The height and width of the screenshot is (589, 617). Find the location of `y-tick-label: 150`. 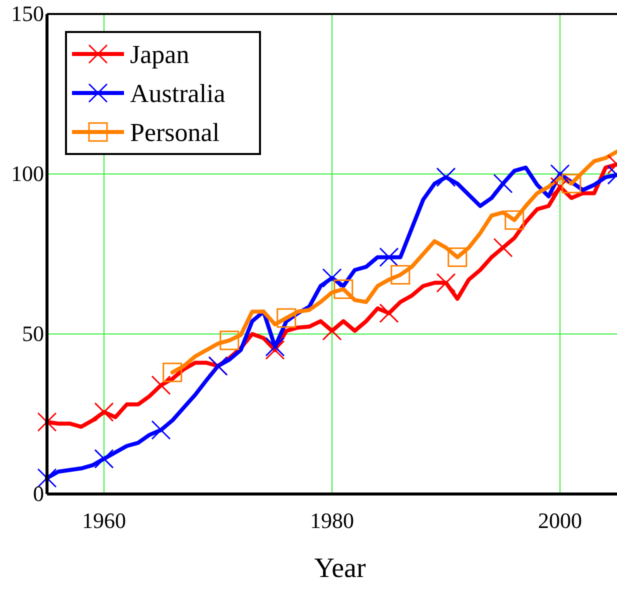

y-tick-label: 150 is located at coordinates (27, 13).